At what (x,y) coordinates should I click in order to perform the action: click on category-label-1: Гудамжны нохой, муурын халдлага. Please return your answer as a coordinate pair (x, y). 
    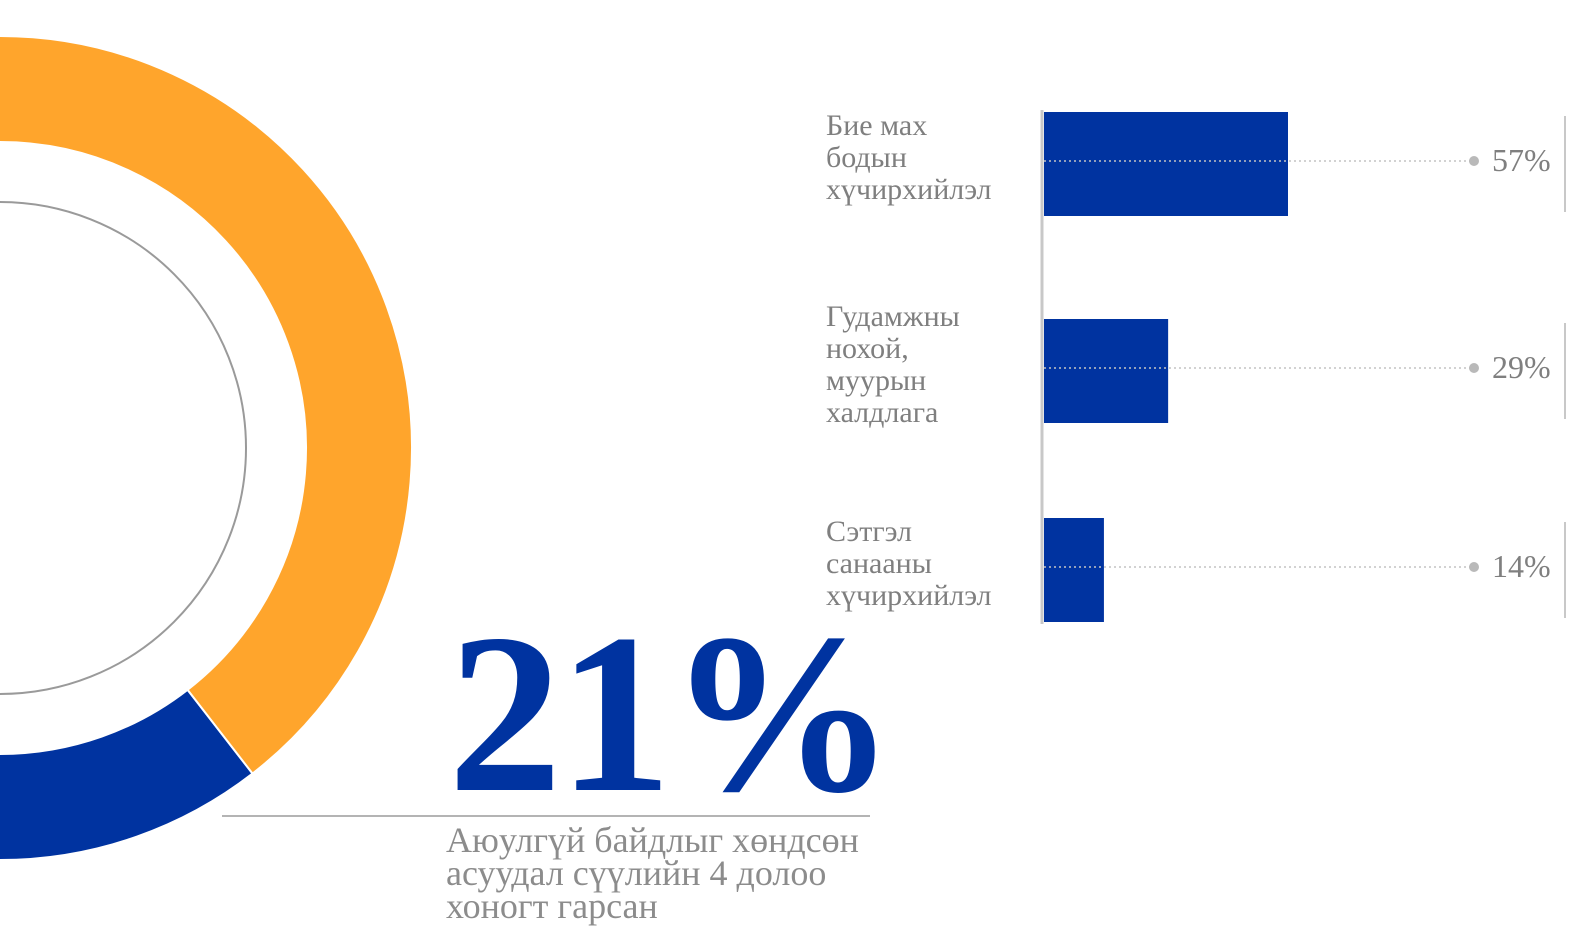
    Looking at the image, I should click on (926, 365).